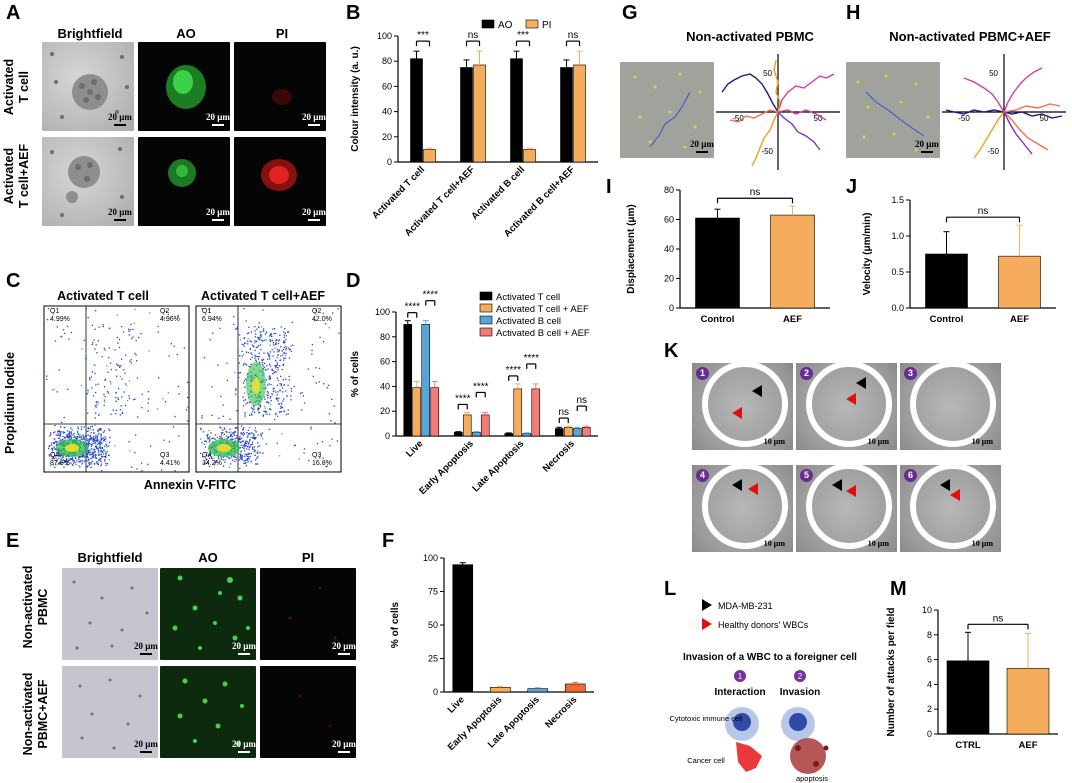 The height and width of the screenshot is (783, 1072). I want to click on y-axis-label: Number of attacks per field, so click(891, 672).